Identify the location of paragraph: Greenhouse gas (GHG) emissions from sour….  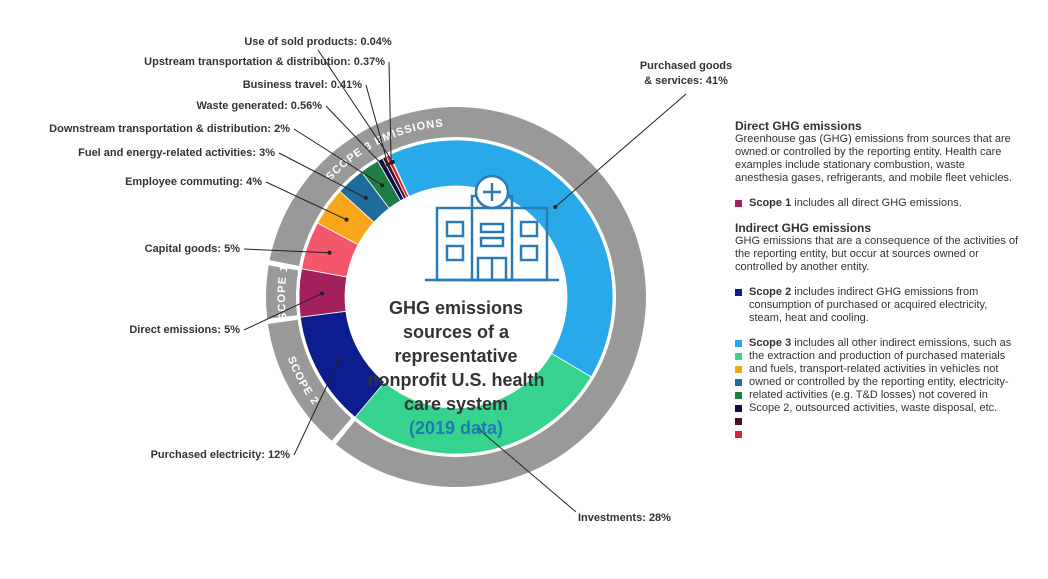
(873, 158).